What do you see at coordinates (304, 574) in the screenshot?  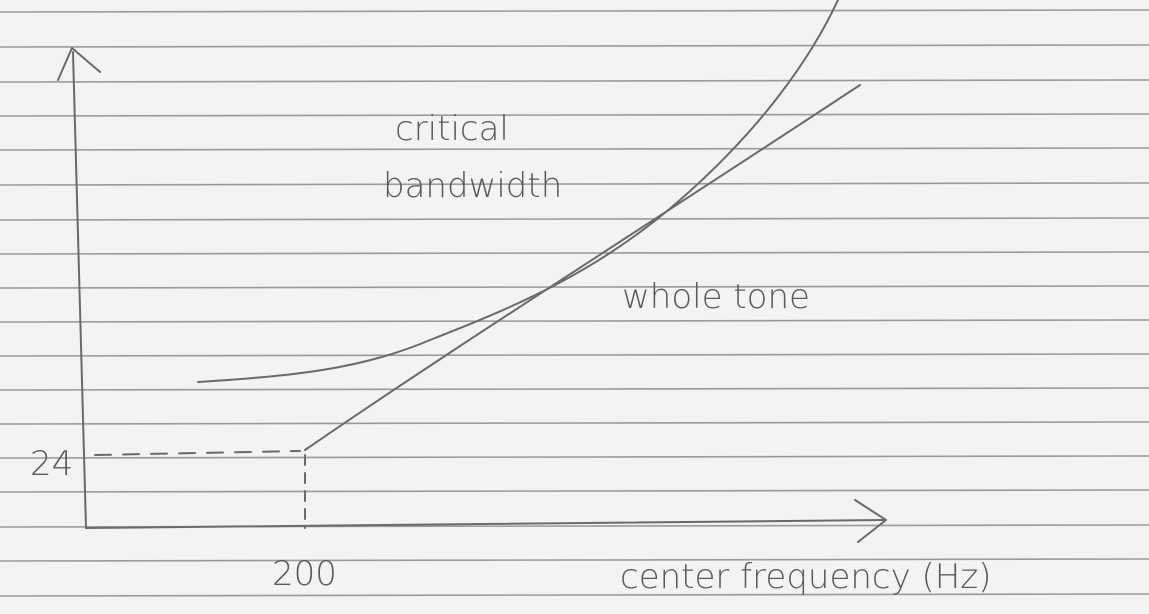 I see `x-tick-label: 200` at bounding box center [304, 574].